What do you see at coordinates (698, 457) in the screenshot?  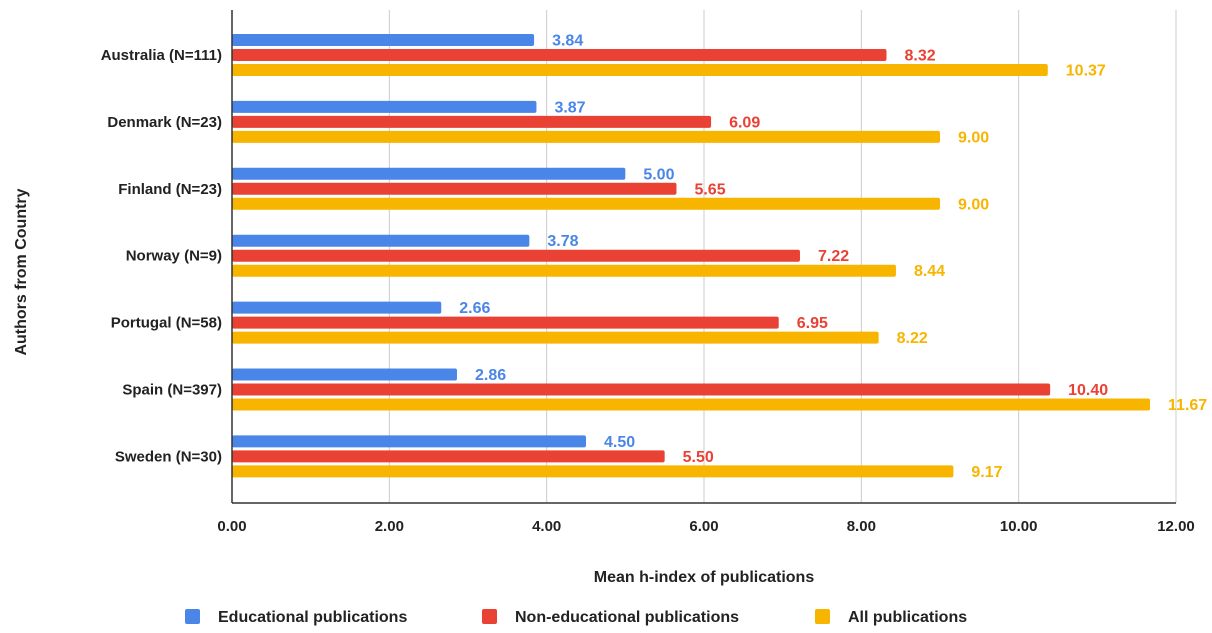 I see `data-label: 5.50` at bounding box center [698, 457].